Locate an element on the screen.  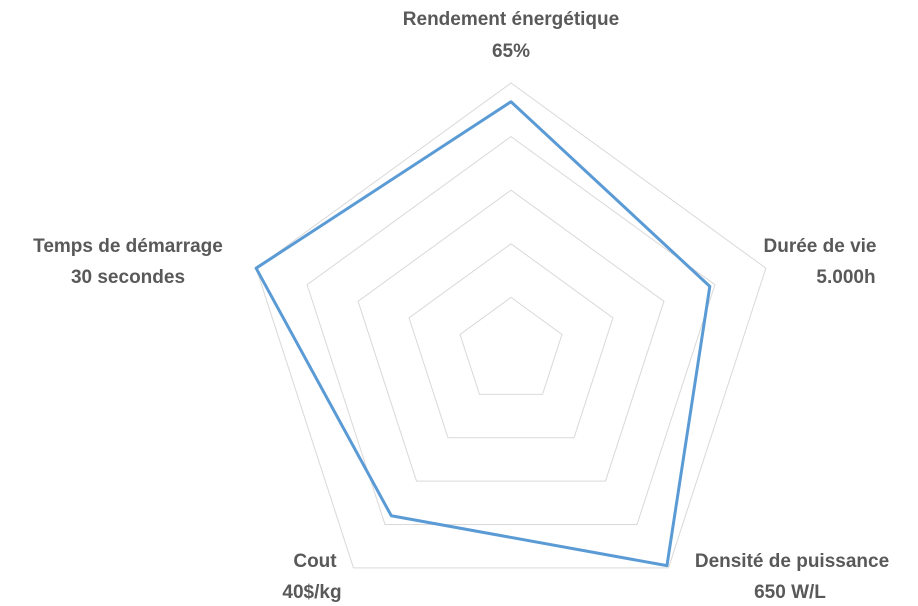
category-label: Temps de démarrage is located at coordinates (128, 246).